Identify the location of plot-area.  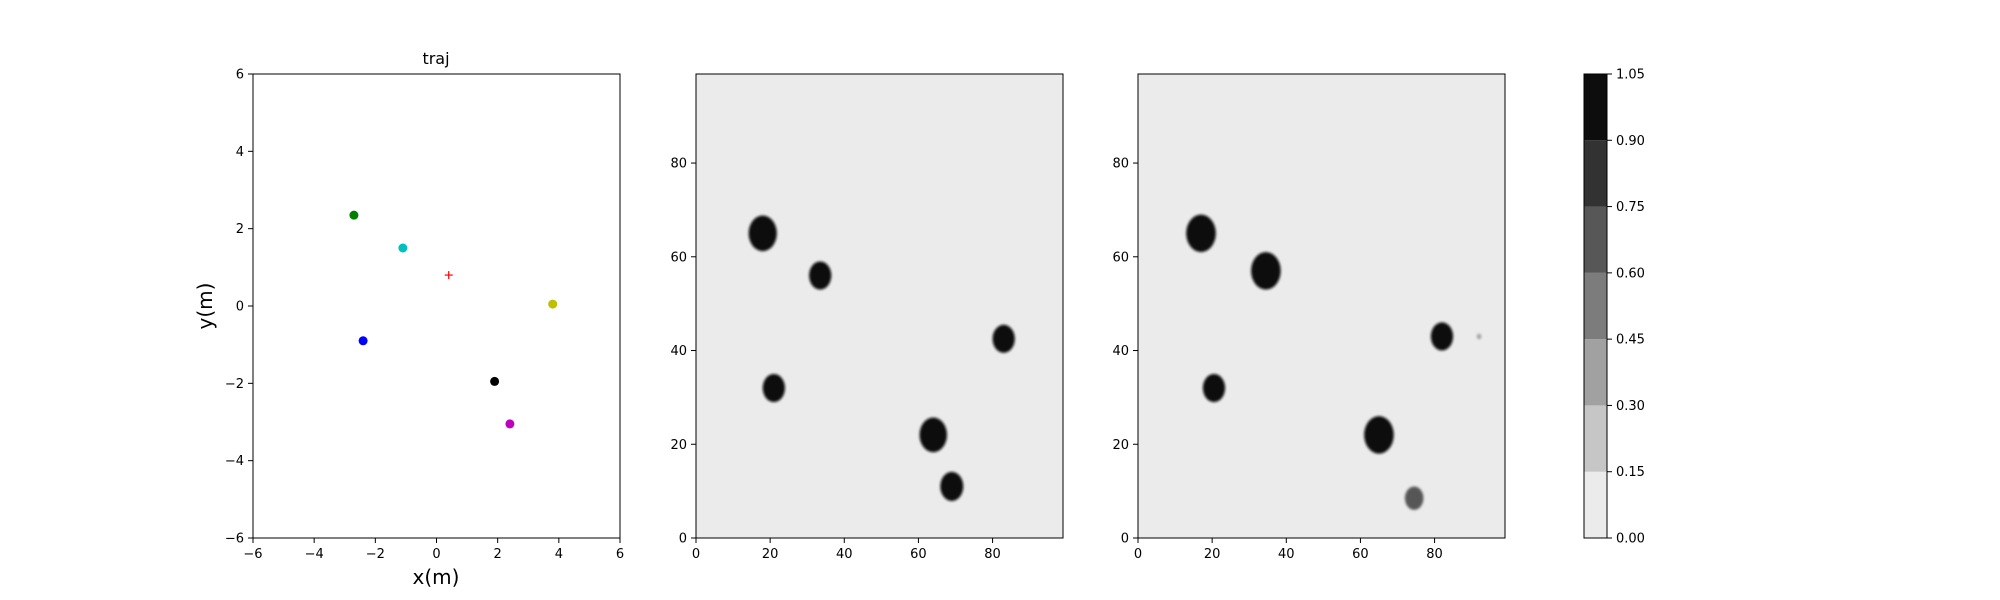
(436, 306).